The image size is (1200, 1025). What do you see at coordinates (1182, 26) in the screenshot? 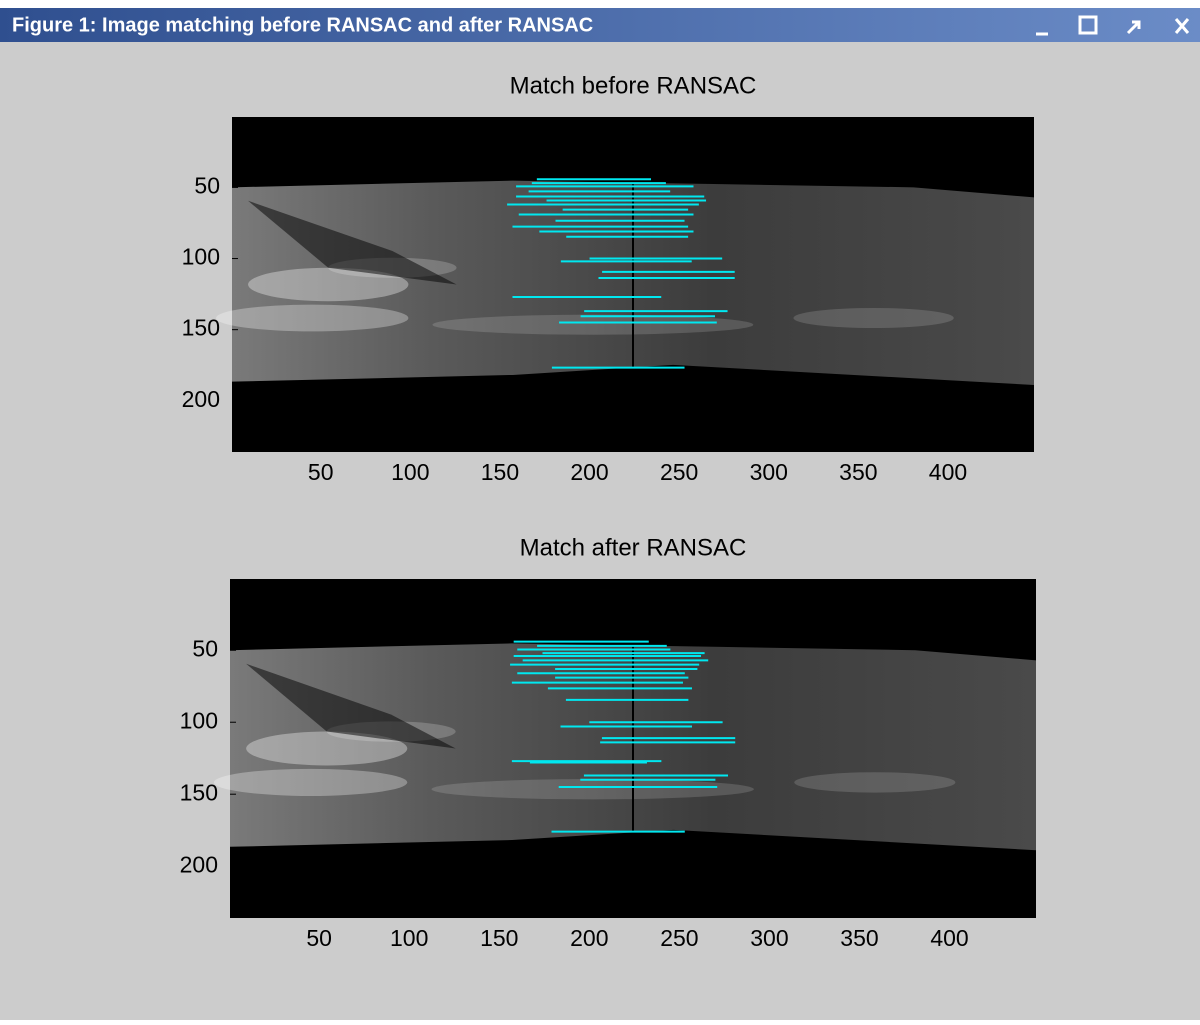
I see `close-button` at bounding box center [1182, 26].